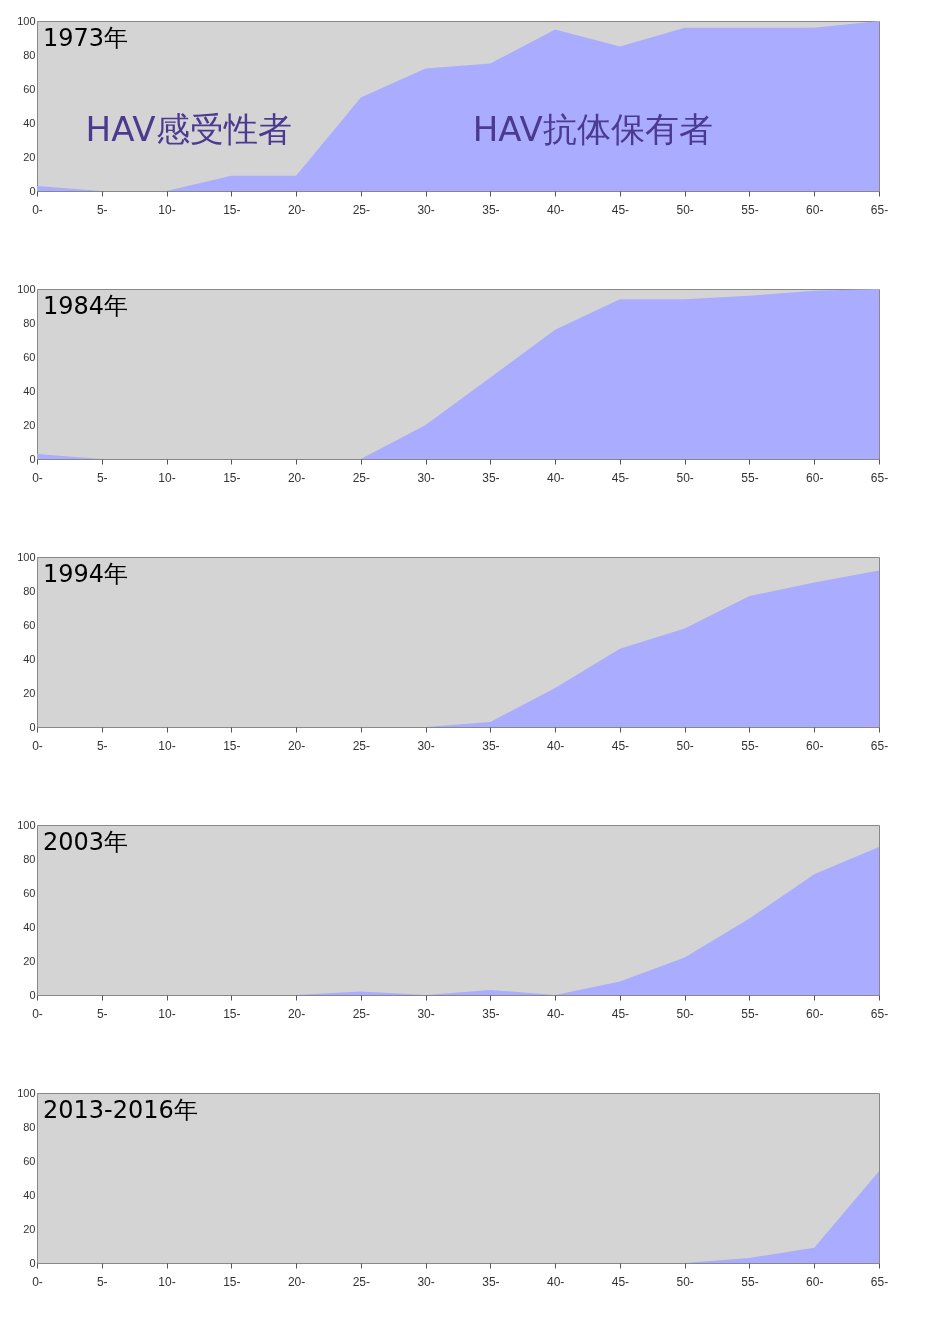 The image size is (926, 1341). Describe the element at coordinates (86, 842) in the screenshot. I see `chart-title: 2003年` at that location.